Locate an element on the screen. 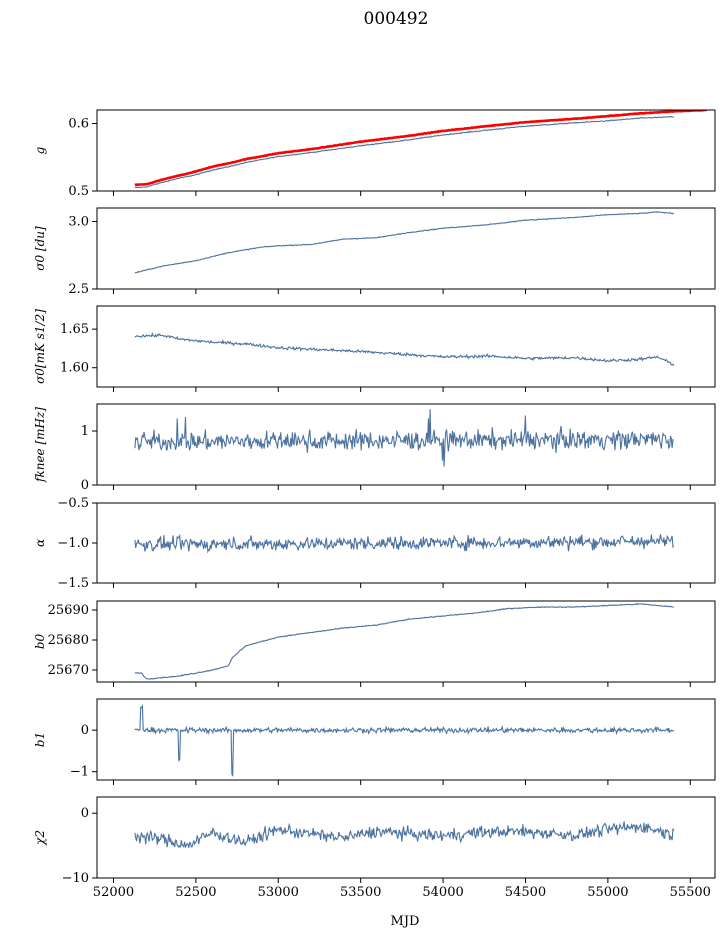 The width and height of the screenshot is (725, 936). panel-1: 0.5 0.6 g is located at coordinates (374, 154).